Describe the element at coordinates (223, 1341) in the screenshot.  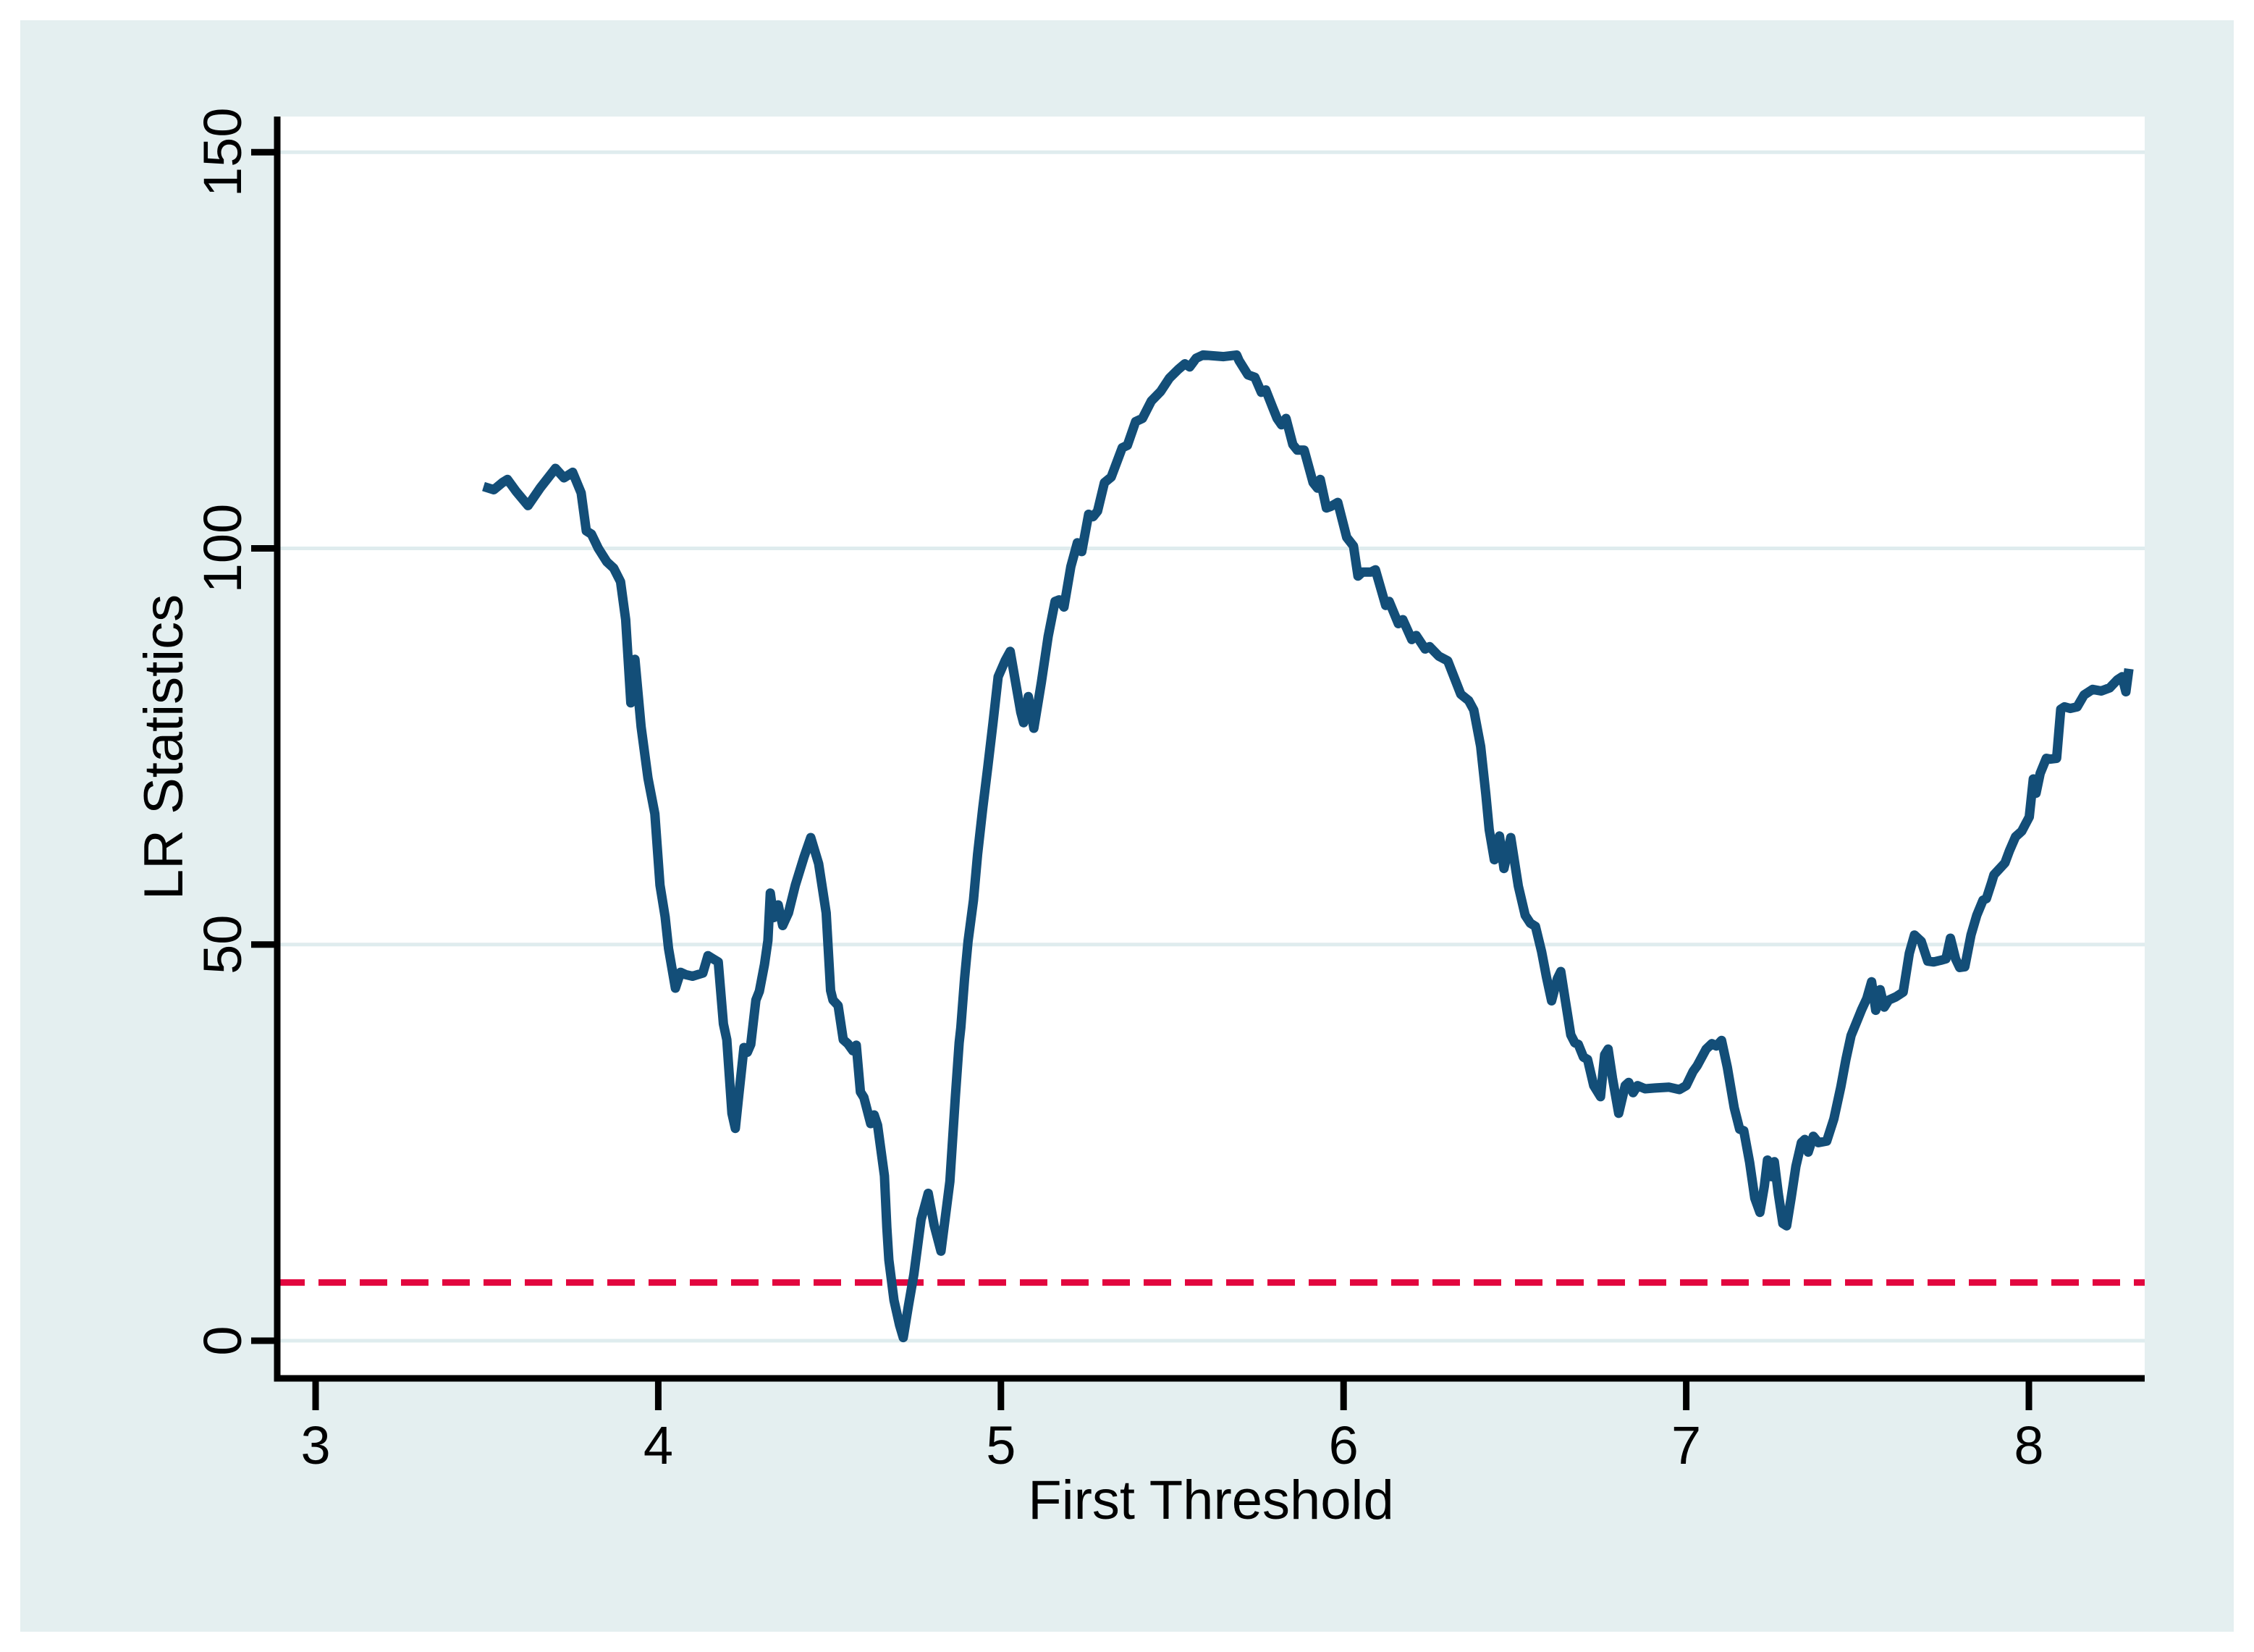
I see `y-tick-label-0: 0` at that location.